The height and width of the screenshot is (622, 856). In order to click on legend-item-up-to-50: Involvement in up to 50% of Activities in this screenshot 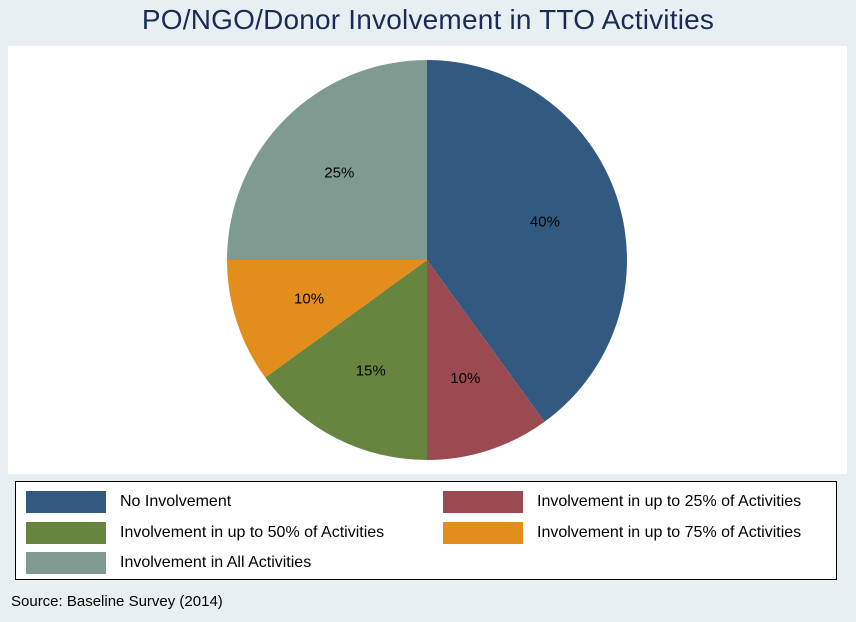, I will do `click(205, 533)`.